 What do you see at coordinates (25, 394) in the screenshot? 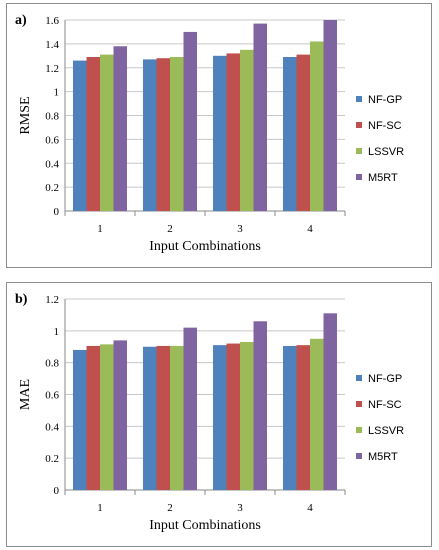
I see `y-axis-title: MAE` at bounding box center [25, 394].